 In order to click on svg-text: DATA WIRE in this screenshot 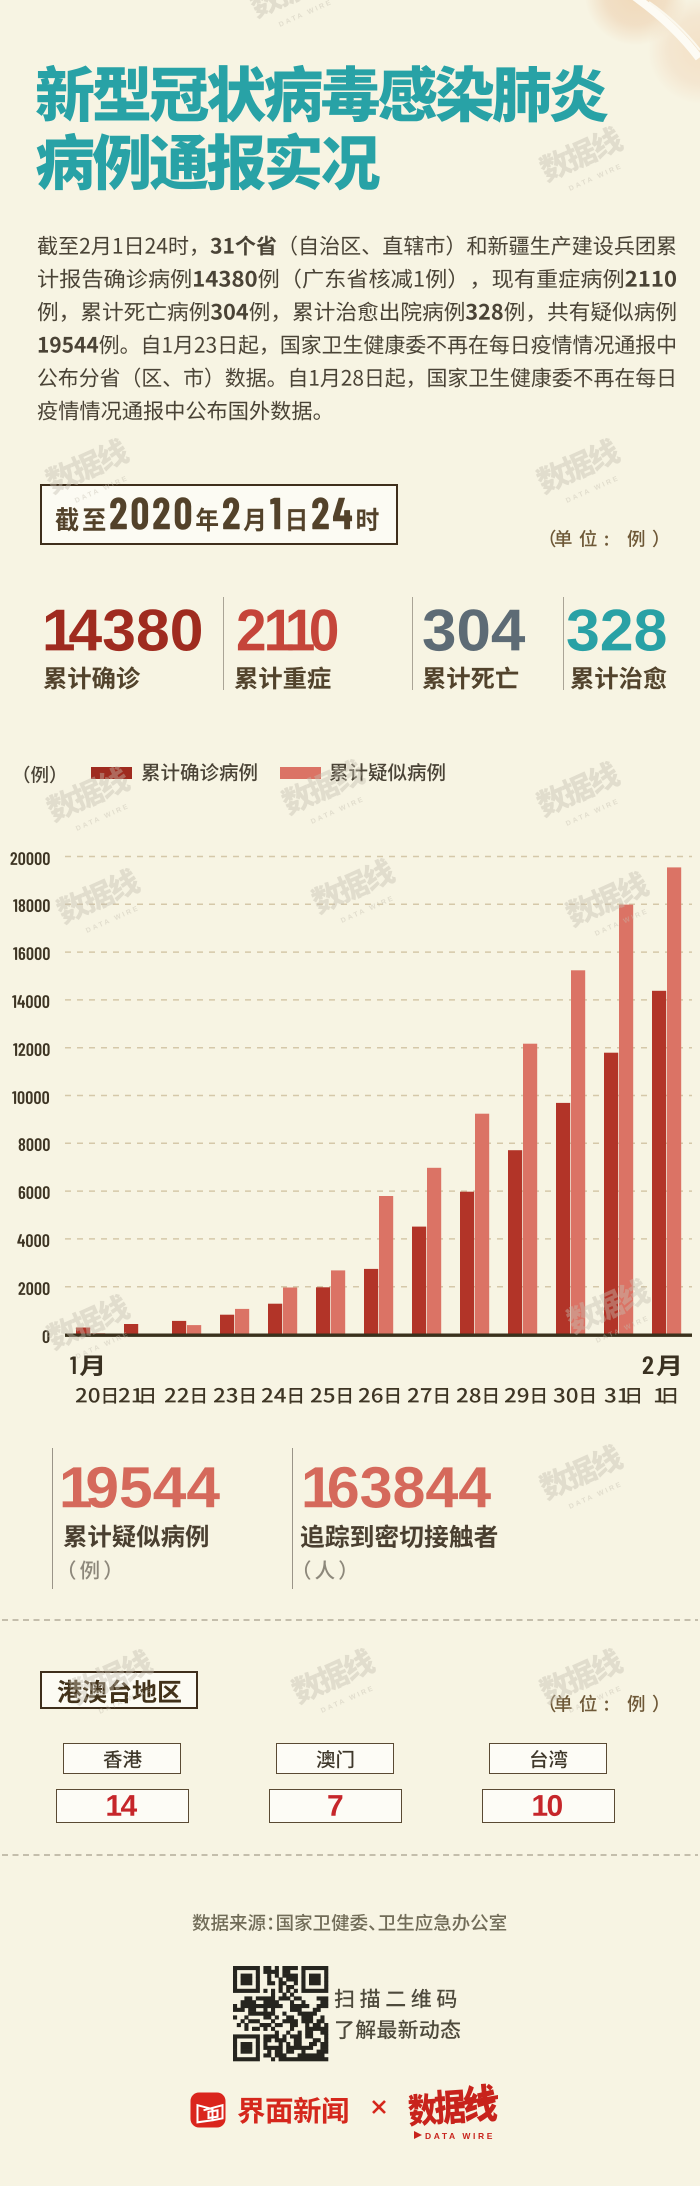, I will do `click(460, 2136)`.